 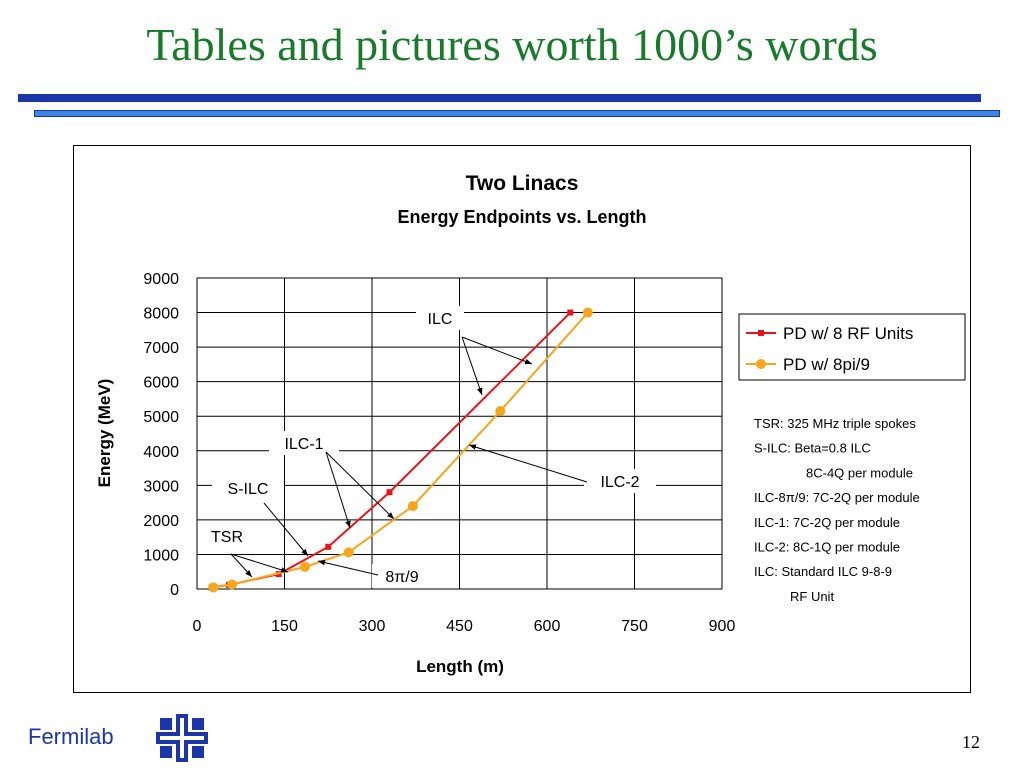 What do you see at coordinates (837, 497) in the screenshot?
I see `note-line: ILC-8π/9: 7C-2Q per module` at bounding box center [837, 497].